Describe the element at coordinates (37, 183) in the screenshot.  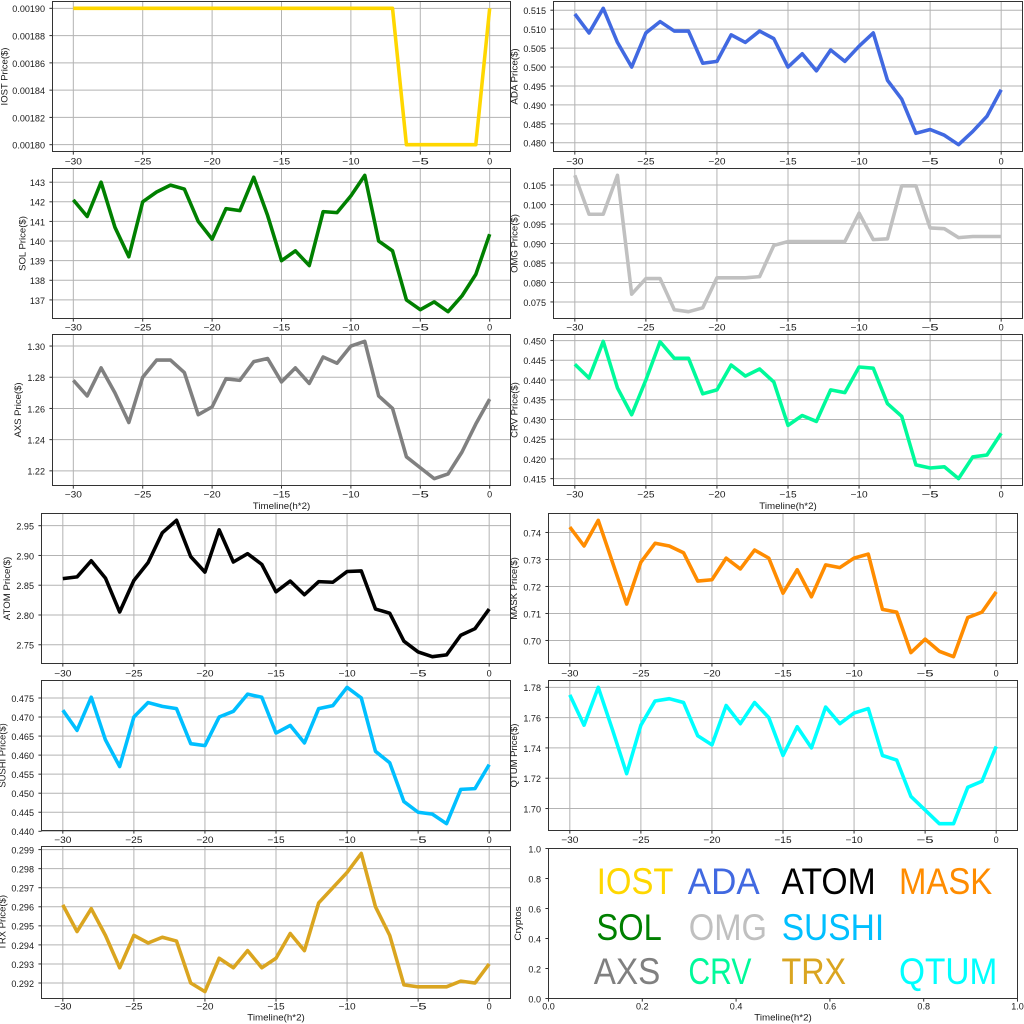
I see `svg-text: 143` at that location.